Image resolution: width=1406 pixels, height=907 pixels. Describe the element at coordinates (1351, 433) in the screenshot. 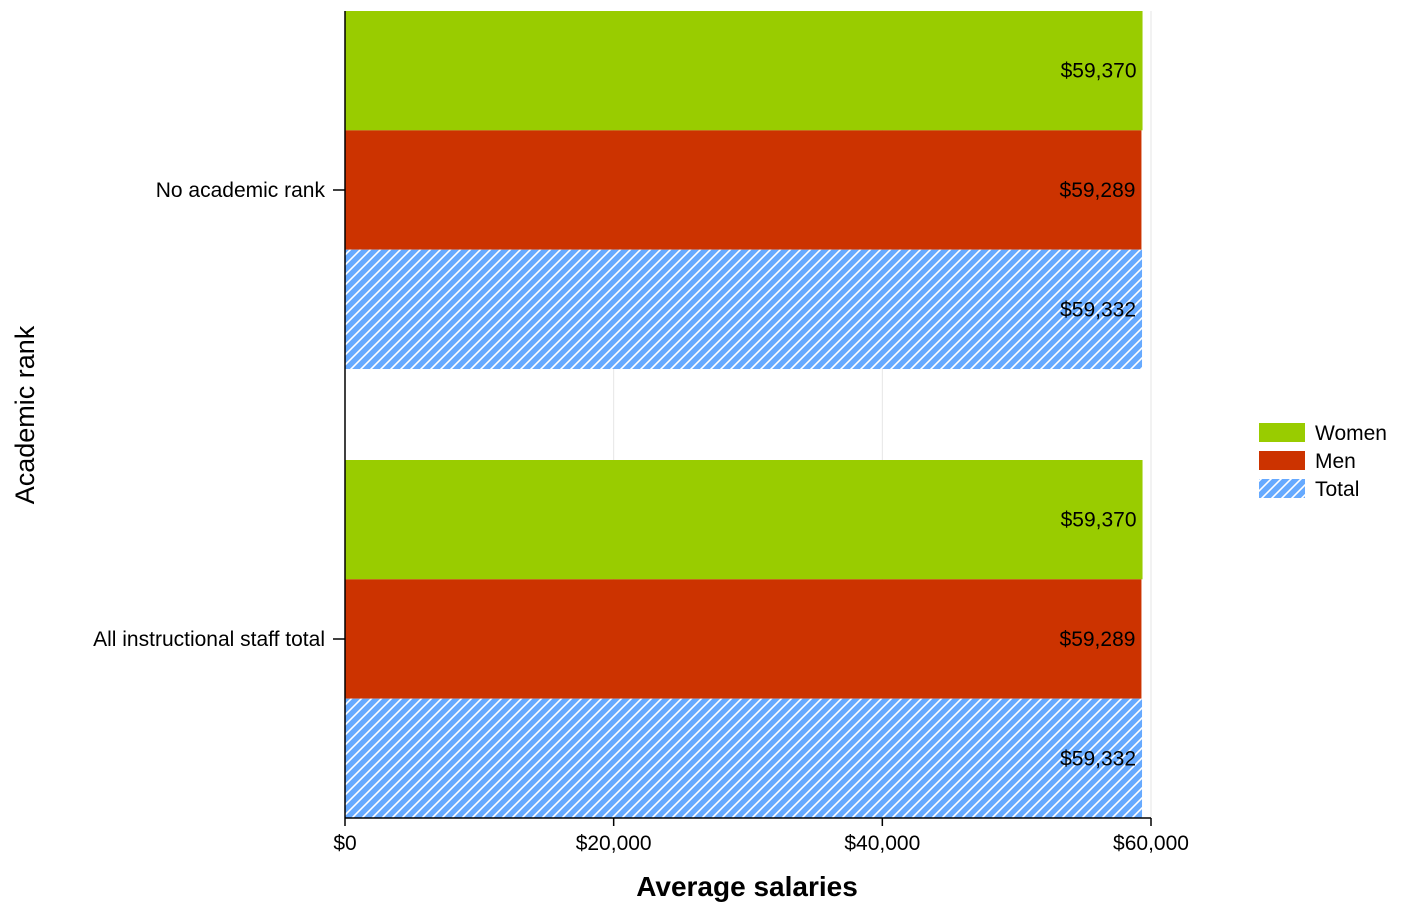

I see `legend-label-women: Women` at that location.